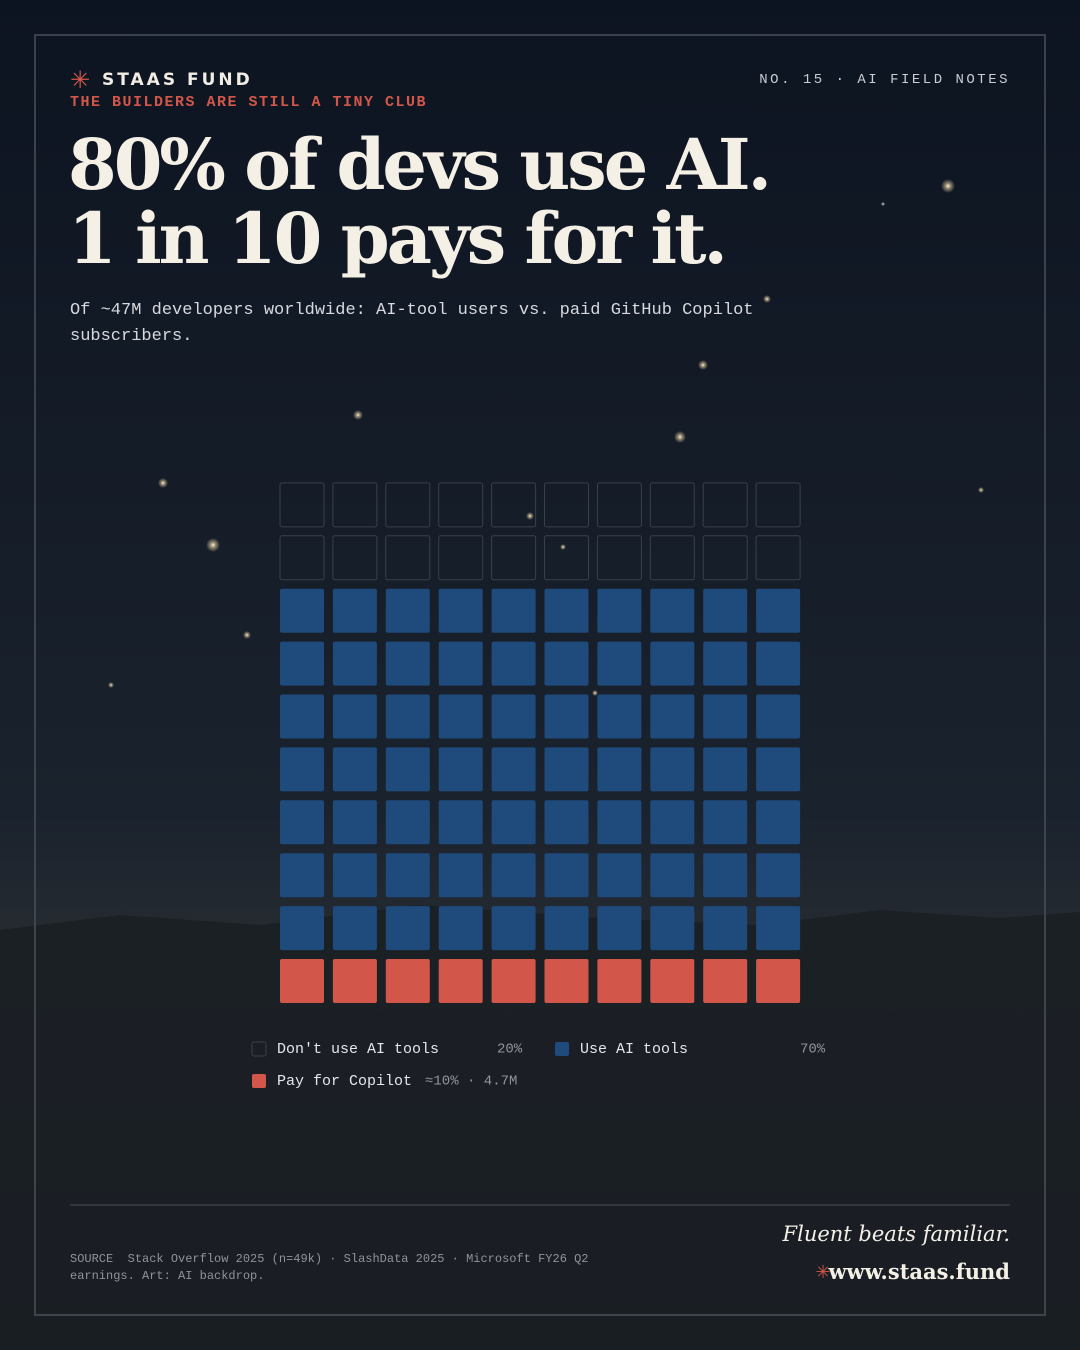  Describe the element at coordinates (919, 1271) in the screenshot. I see `url: www.staas.fund` at that location.